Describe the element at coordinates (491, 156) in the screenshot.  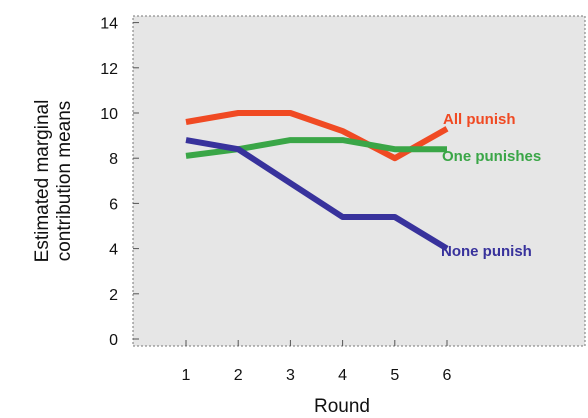
I see `series-label-one-punishes: One punishes` at that location.